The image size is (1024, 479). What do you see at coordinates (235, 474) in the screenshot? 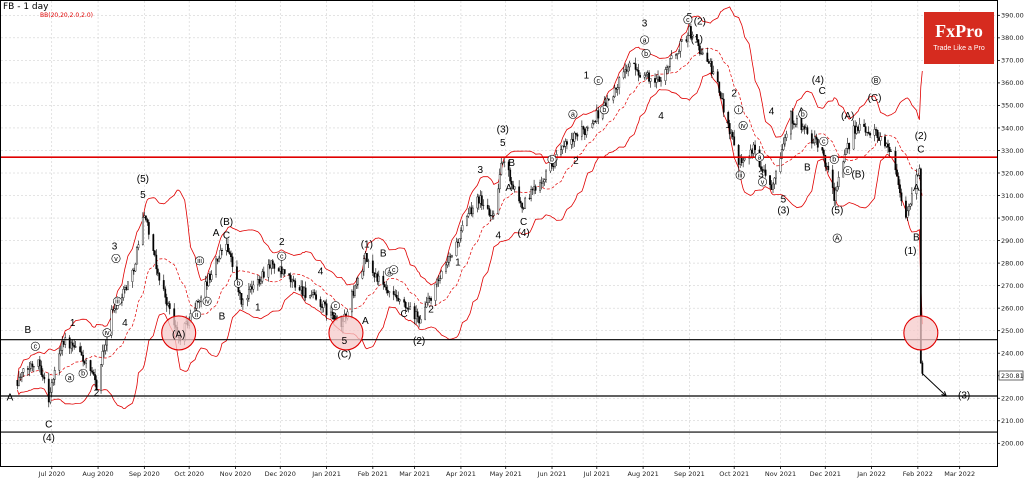
I see `x-tick-label: Nov 2020` at bounding box center [235, 474].